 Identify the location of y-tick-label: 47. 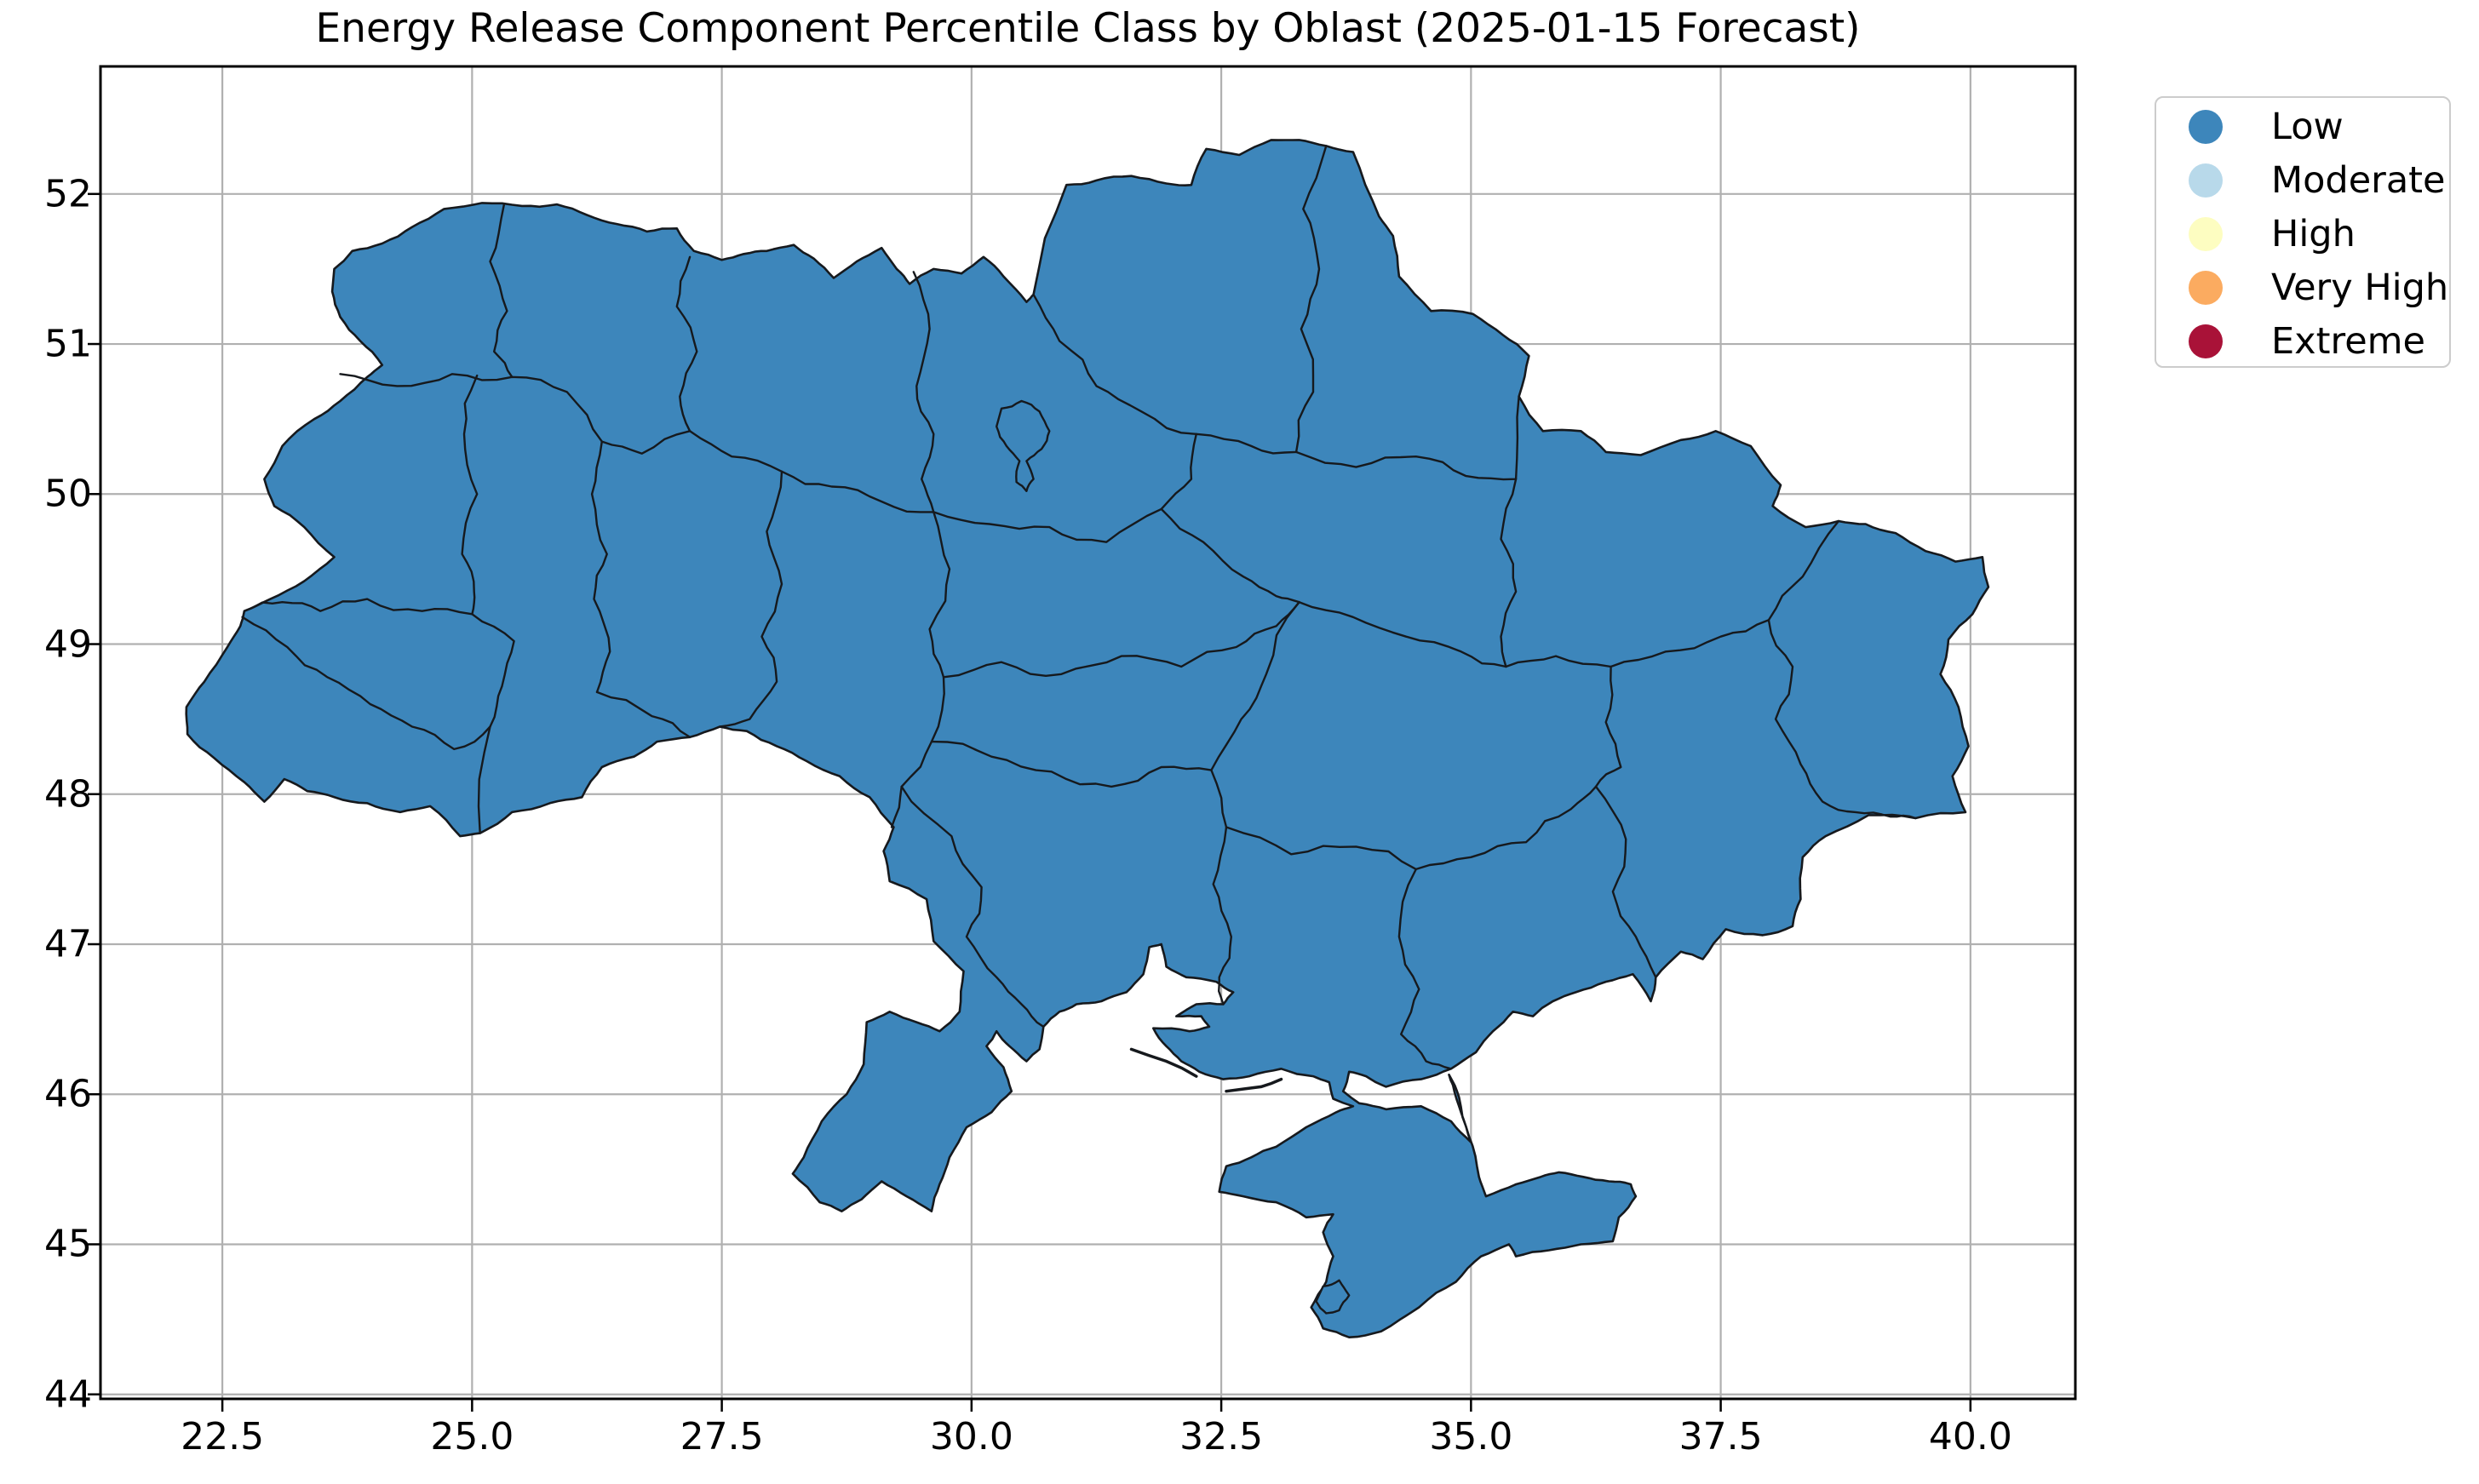
(68, 944).